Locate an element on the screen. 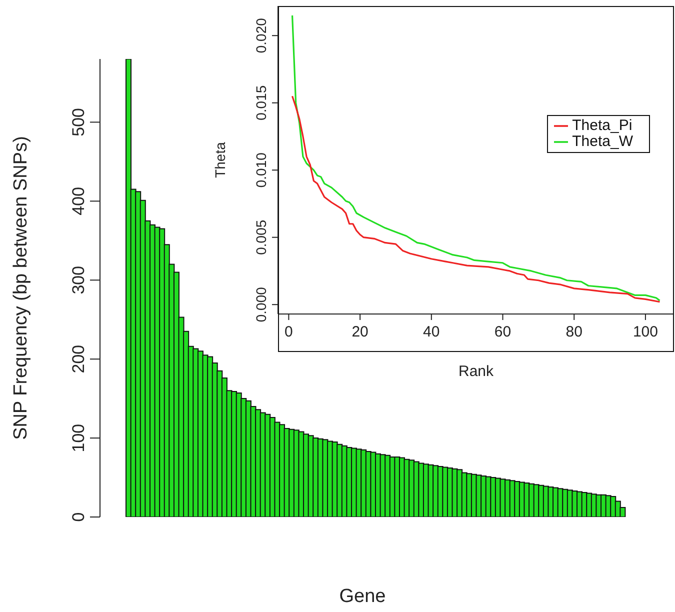 The height and width of the screenshot is (612, 675). x-tick-label: 0 is located at coordinates (288, 332).